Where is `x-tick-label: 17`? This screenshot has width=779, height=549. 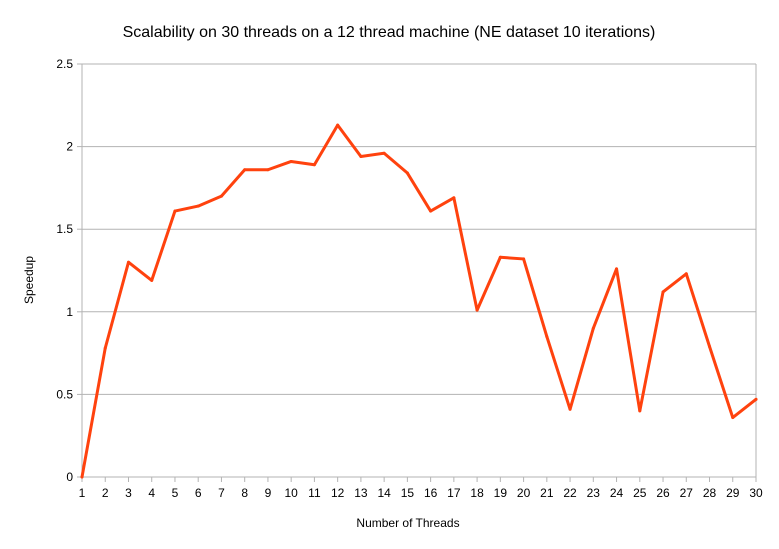
x-tick-label: 17 is located at coordinates (454, 493).